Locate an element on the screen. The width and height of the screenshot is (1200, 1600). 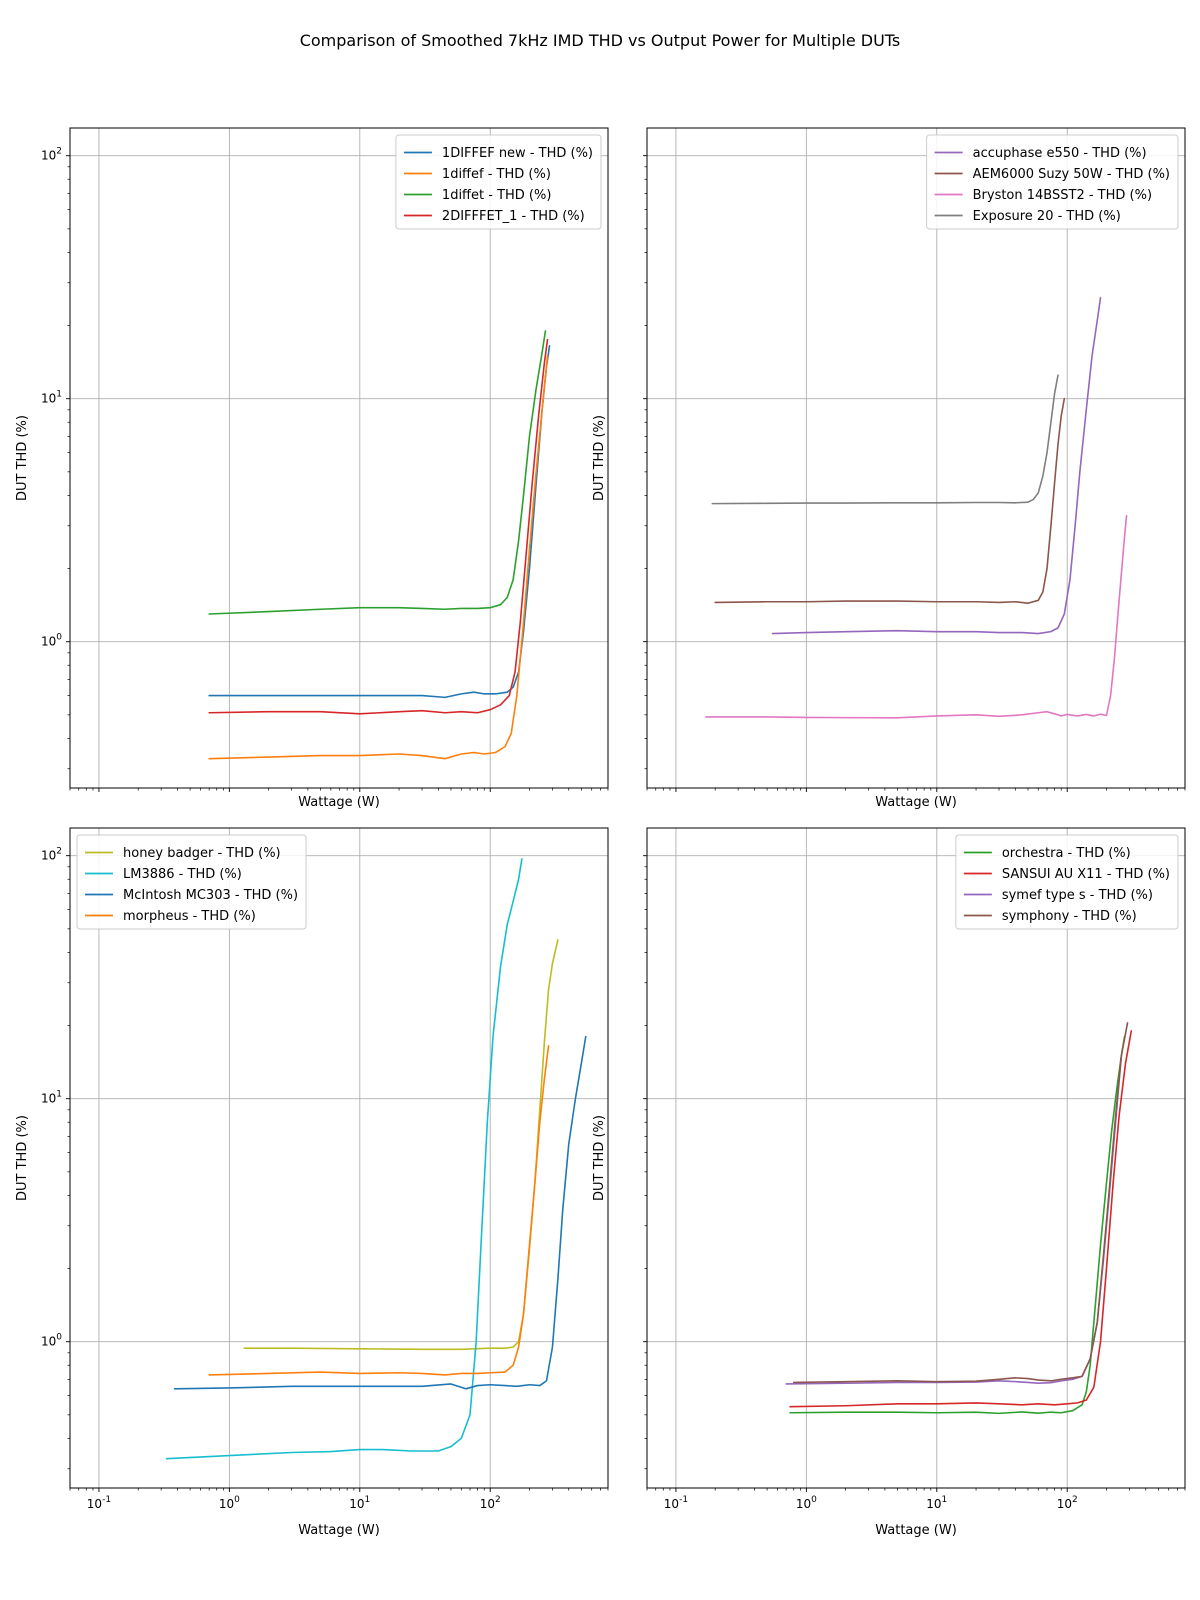
legend-label: orchestra - THD (%) is located at coordinates (1066, 853).